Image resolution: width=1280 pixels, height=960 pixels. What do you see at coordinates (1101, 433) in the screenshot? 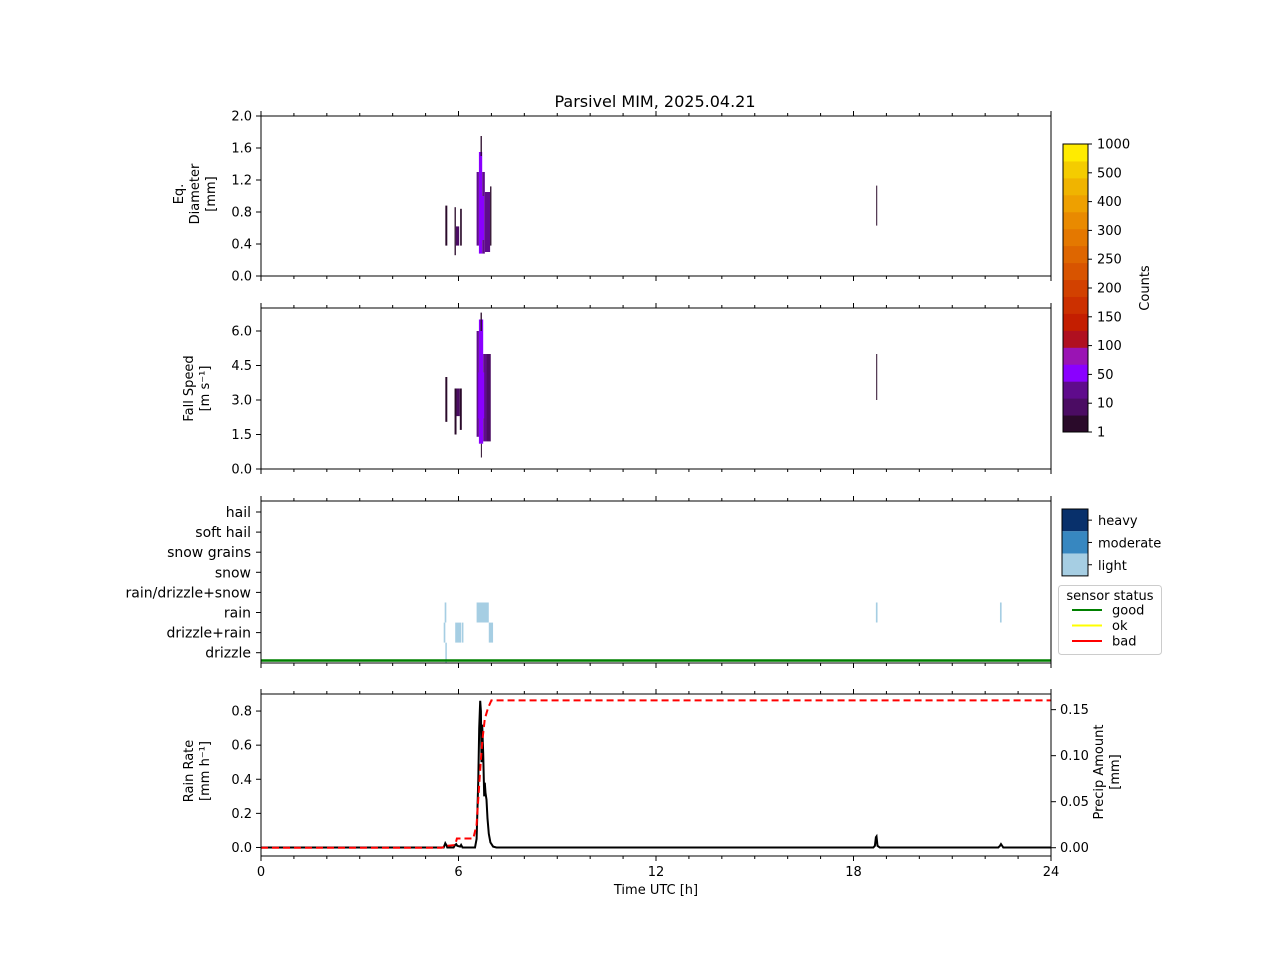
I see `colorbar-tick-label: 1` at bounding box center [1101, 433].